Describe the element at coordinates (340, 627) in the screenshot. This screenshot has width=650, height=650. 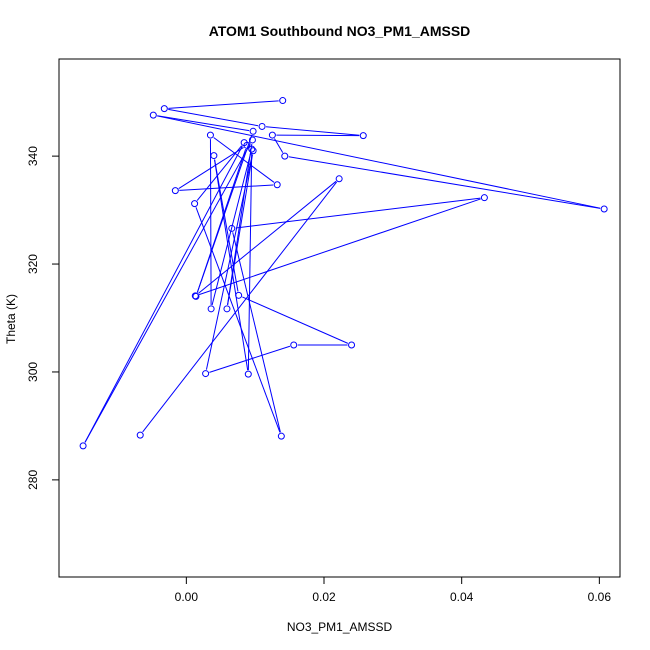
I see `x-axis-title: NO3_PM1_AMSSD` at that location.